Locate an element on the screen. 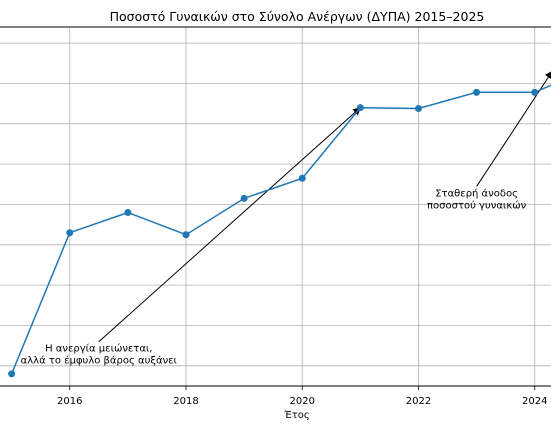 Image resolution: width=551 pixels, height=431 pixels. annotation-line: ποσοστού γυναικών is located at coordinates (477, 205).